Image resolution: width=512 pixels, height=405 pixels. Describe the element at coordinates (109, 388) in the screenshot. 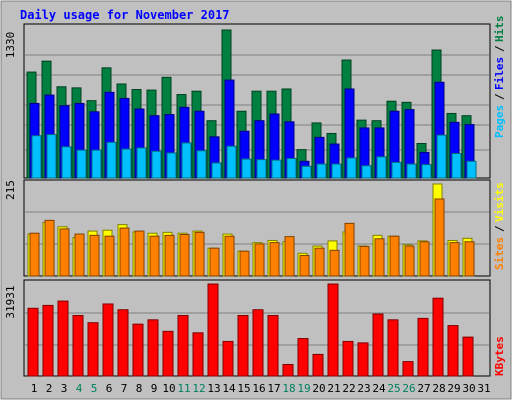

I see `x-tick-label: 6` at that location.